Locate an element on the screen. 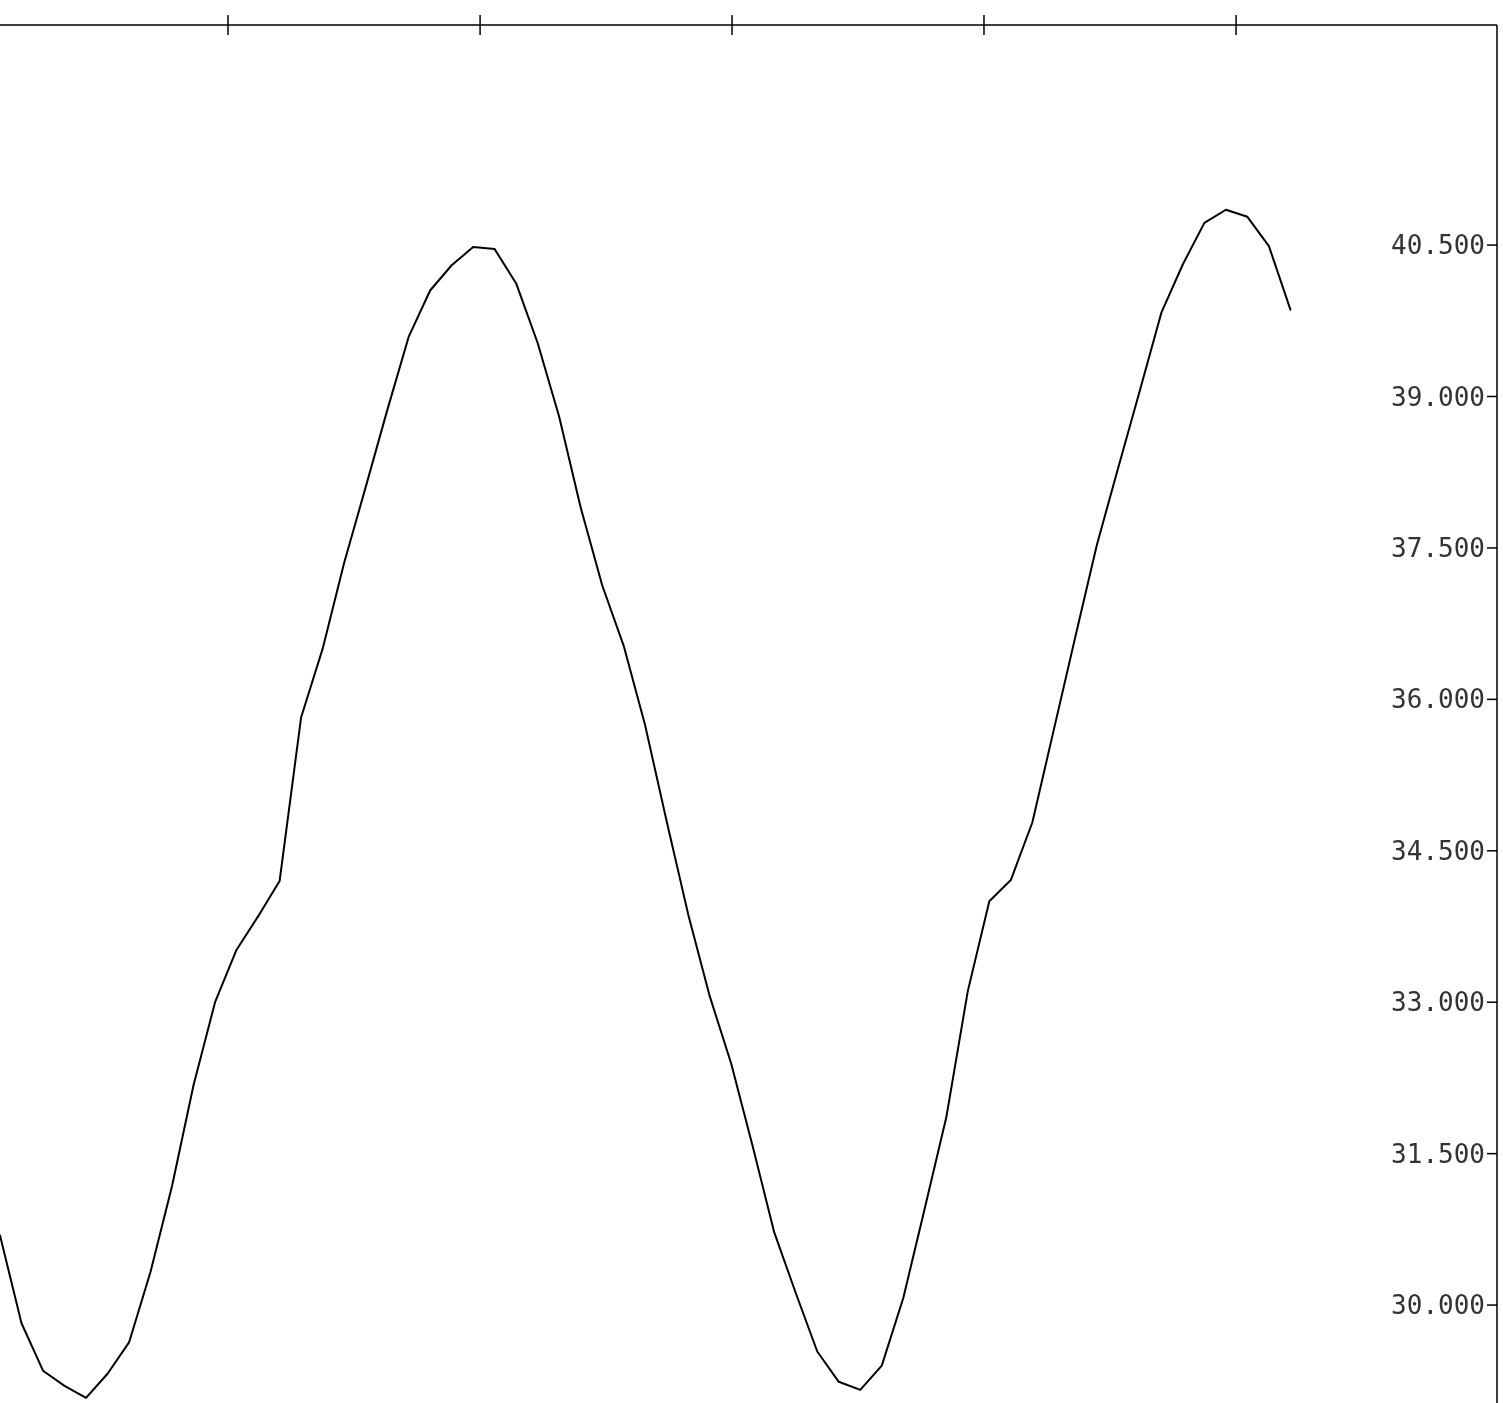 This screenshot has height=1403, width=1503. y-tick-label: 30.000 is located at coordinates (1438, 1305).